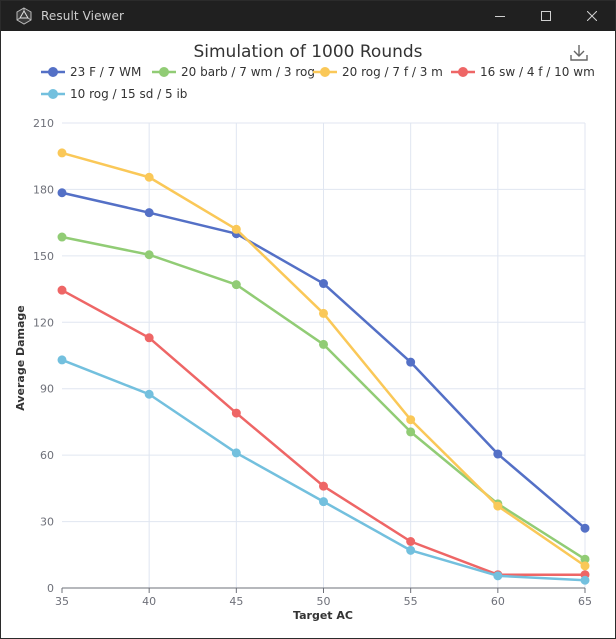  I want to click on close-icon, so click(592, 16).